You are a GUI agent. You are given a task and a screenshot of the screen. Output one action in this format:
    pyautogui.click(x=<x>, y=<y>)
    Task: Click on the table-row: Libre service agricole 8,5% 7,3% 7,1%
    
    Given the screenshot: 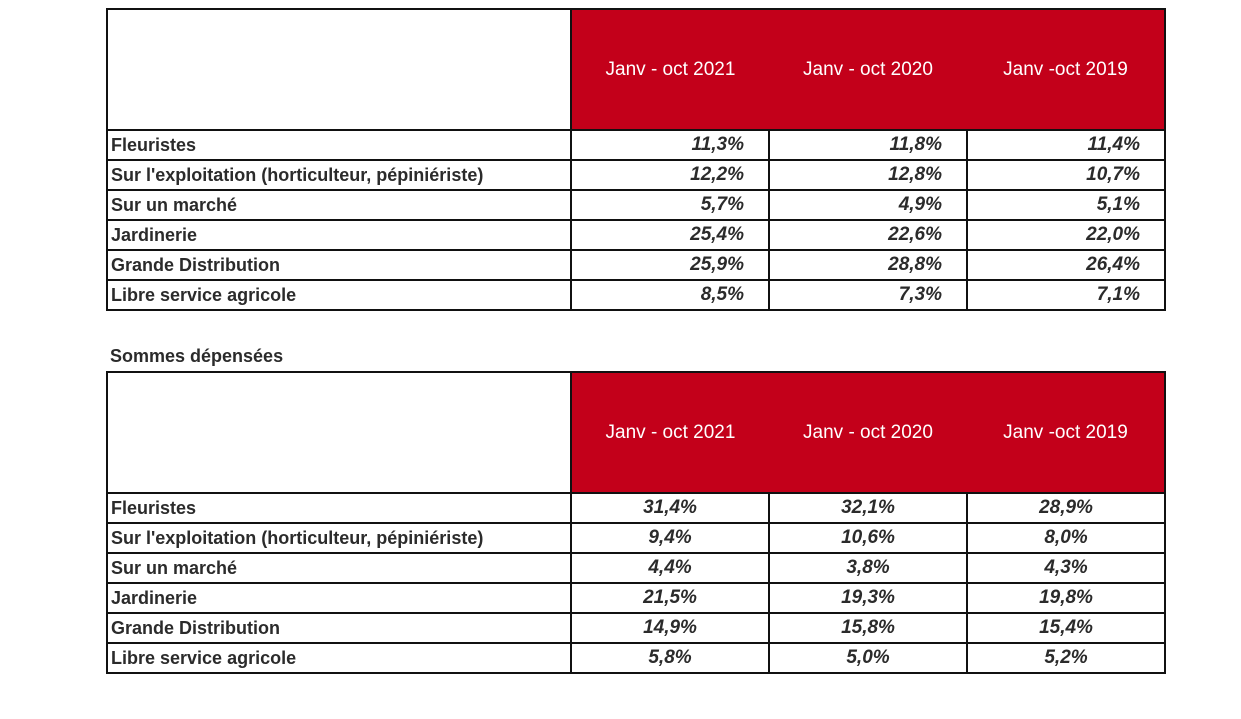 What is the action you would take?
    pyautogui.click(x=636, y=295)
    